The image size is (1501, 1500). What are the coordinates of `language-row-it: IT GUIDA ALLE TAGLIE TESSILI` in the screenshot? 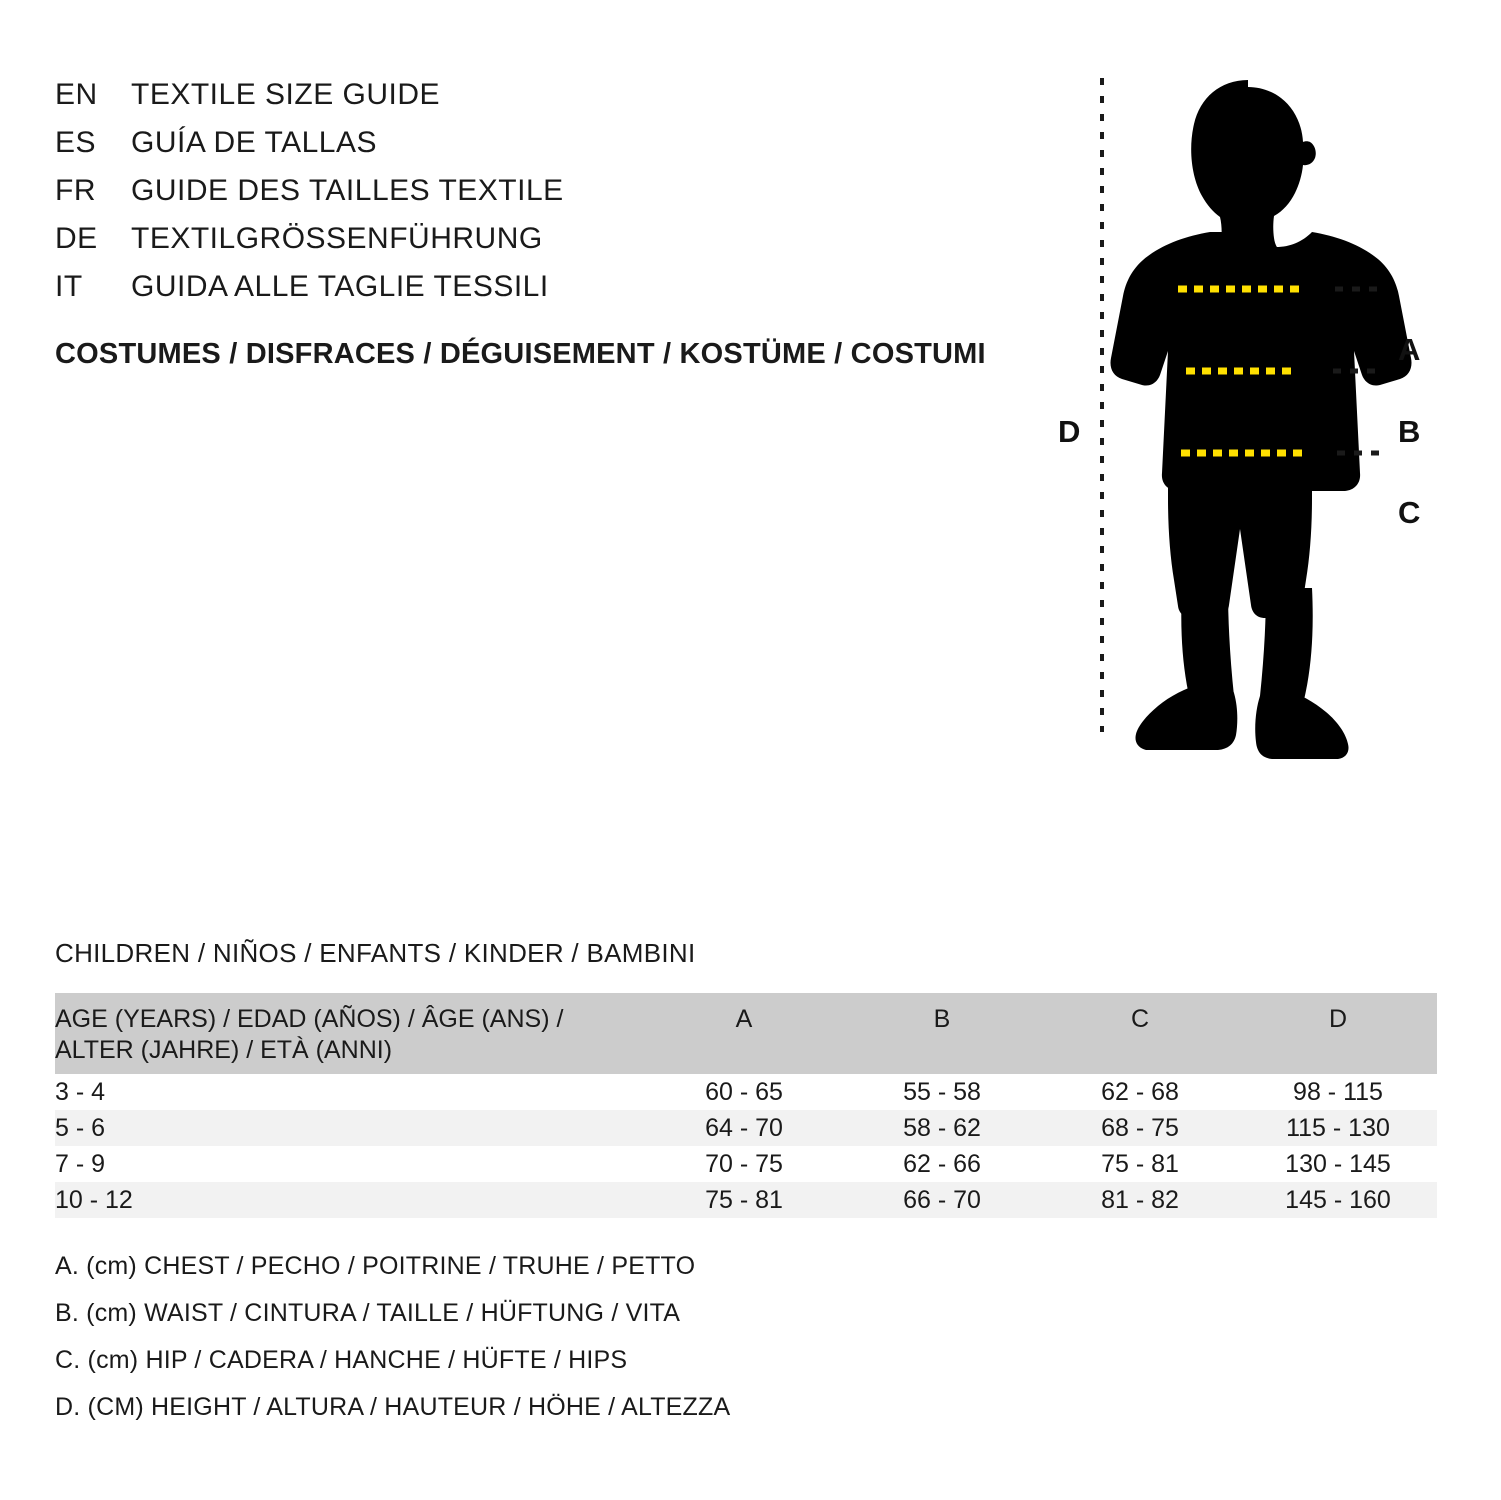 It's located at (505, 294).